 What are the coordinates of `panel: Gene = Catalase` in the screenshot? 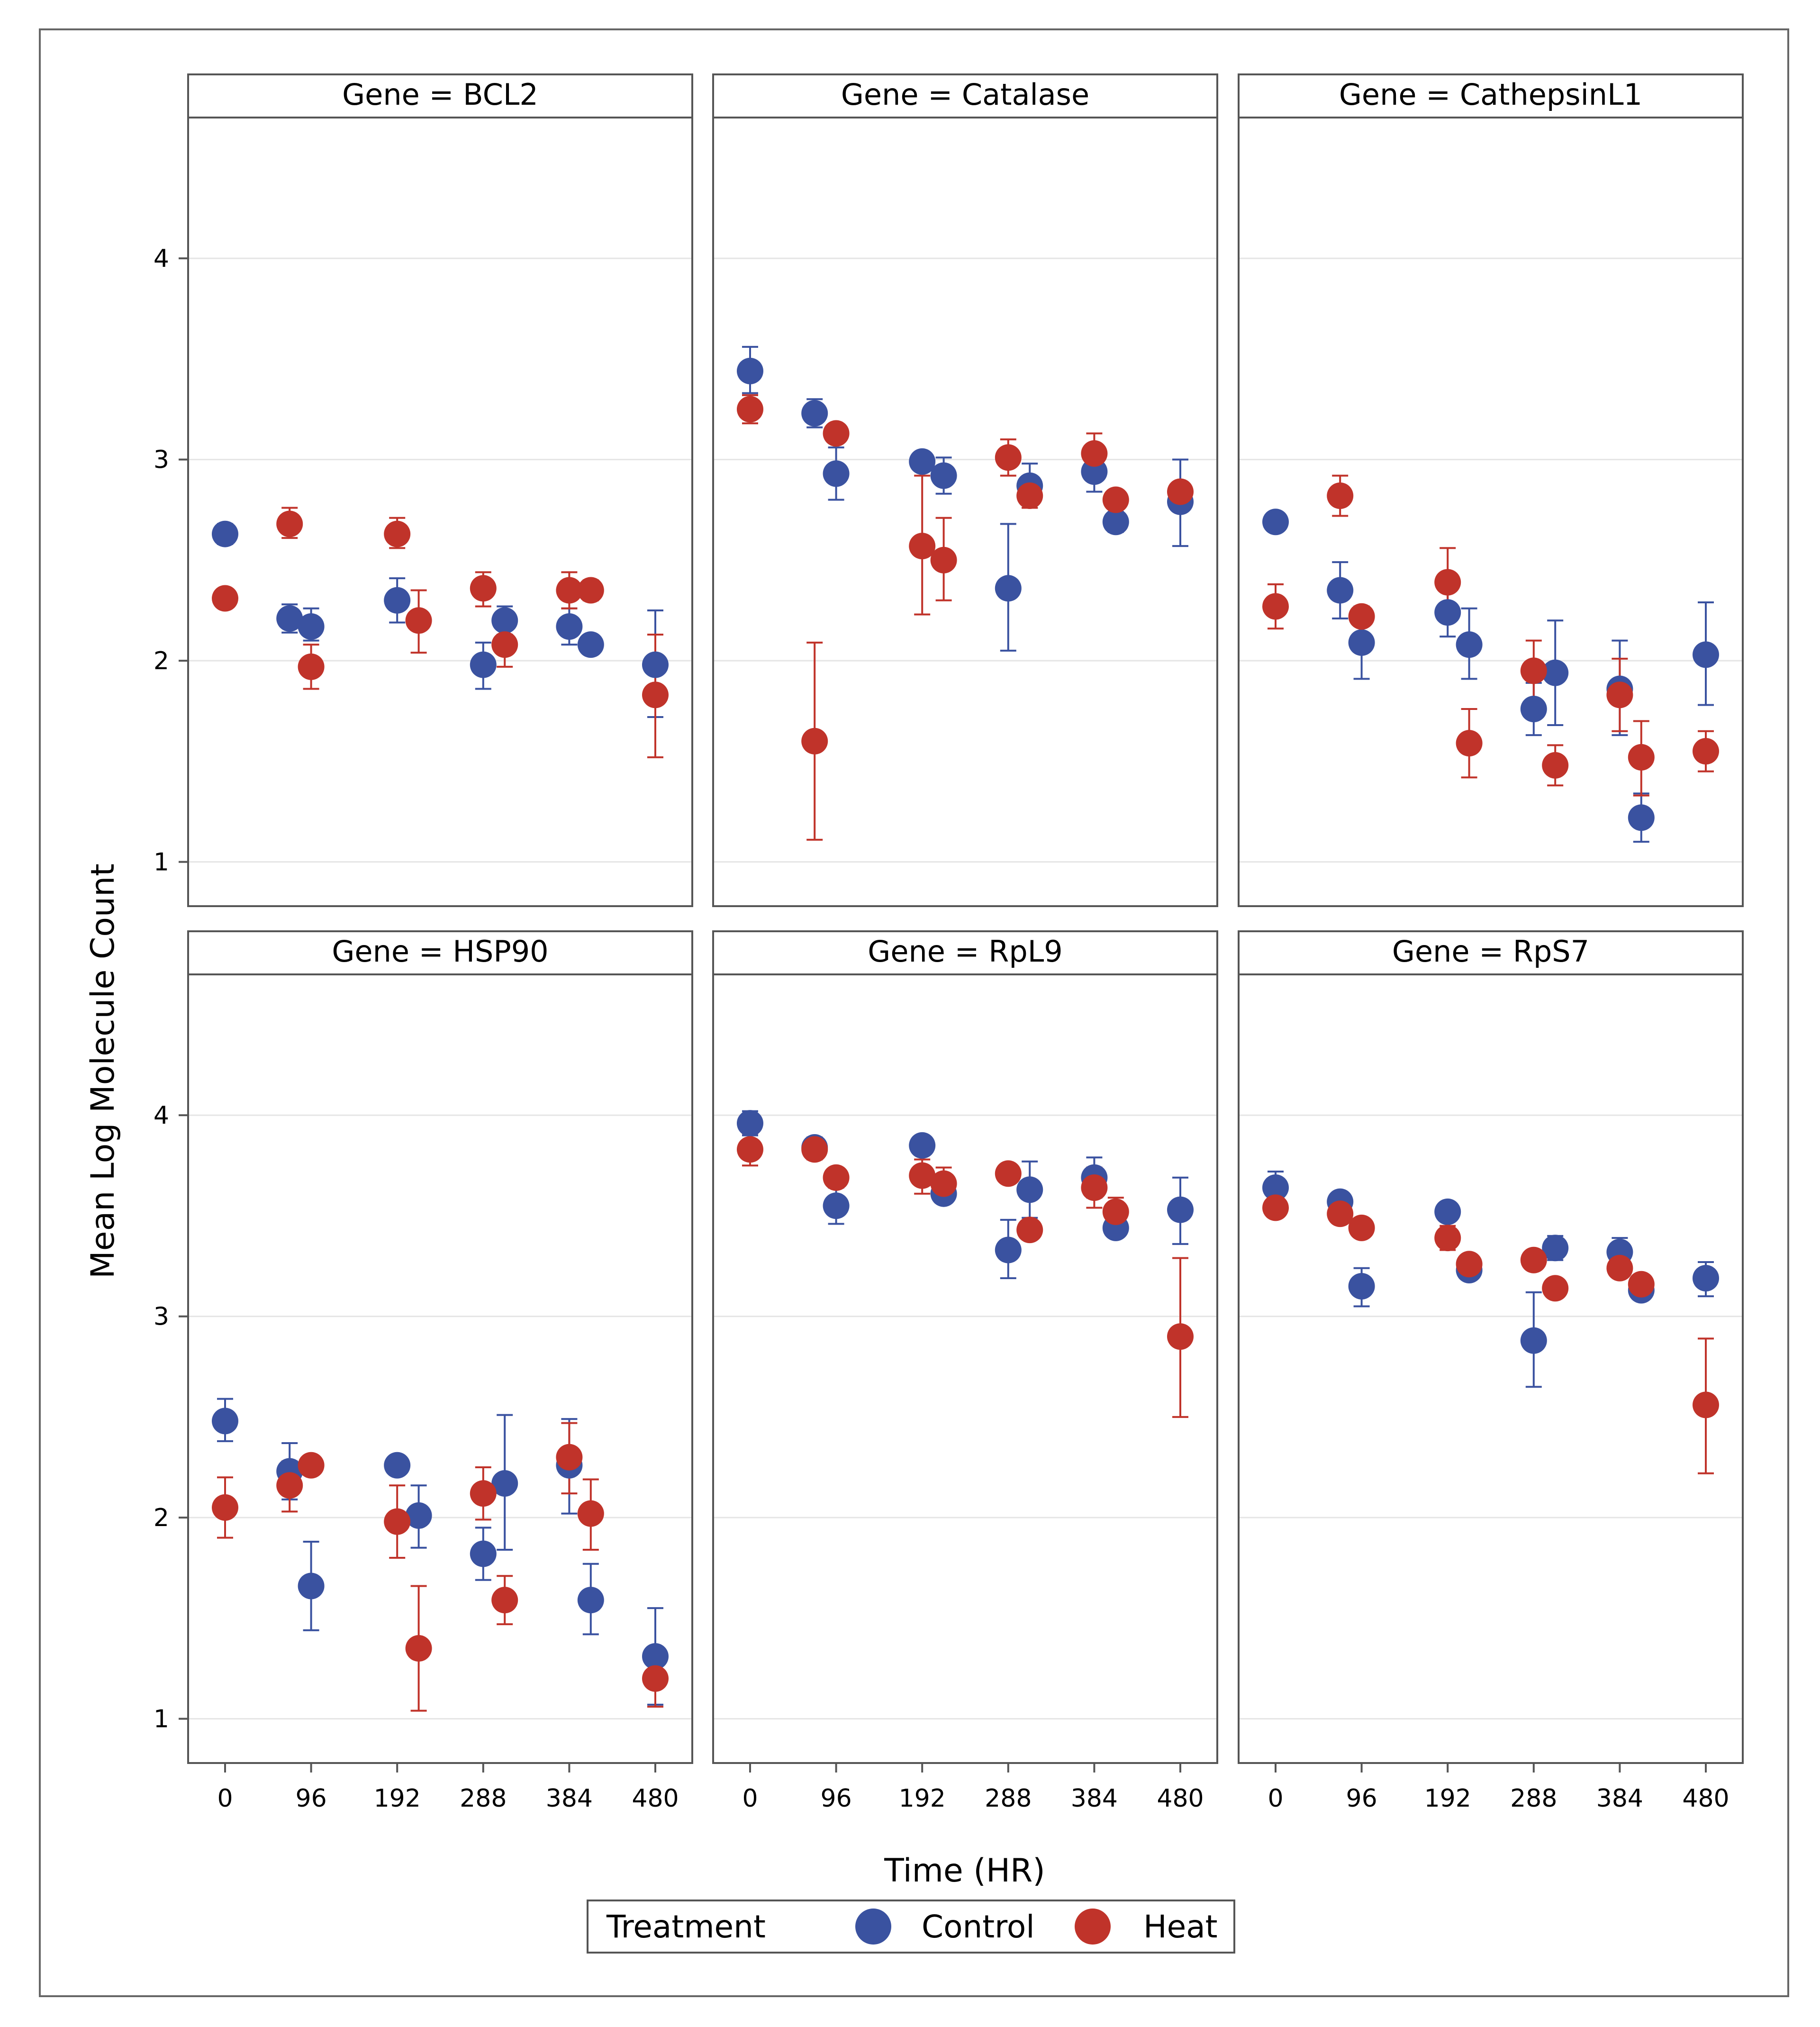 It's located at (965, 490).